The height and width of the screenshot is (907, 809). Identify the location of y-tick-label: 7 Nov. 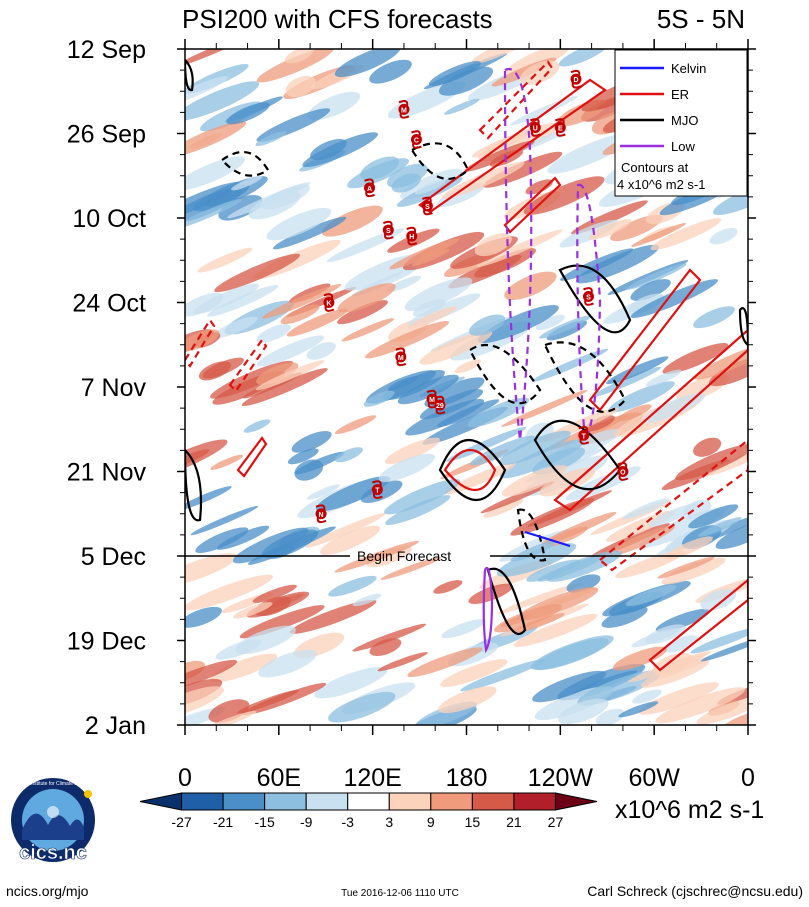
(114, 388).